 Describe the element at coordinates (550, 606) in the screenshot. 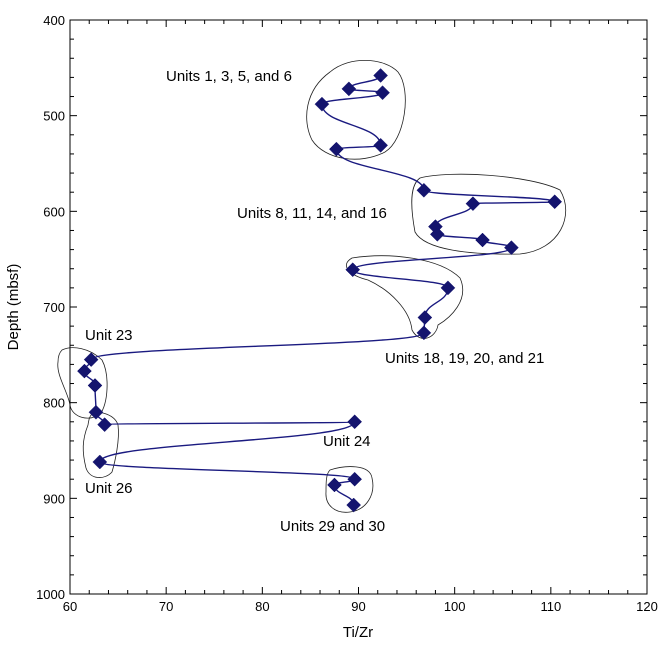

I see `x-tick-label: 110` at that location.